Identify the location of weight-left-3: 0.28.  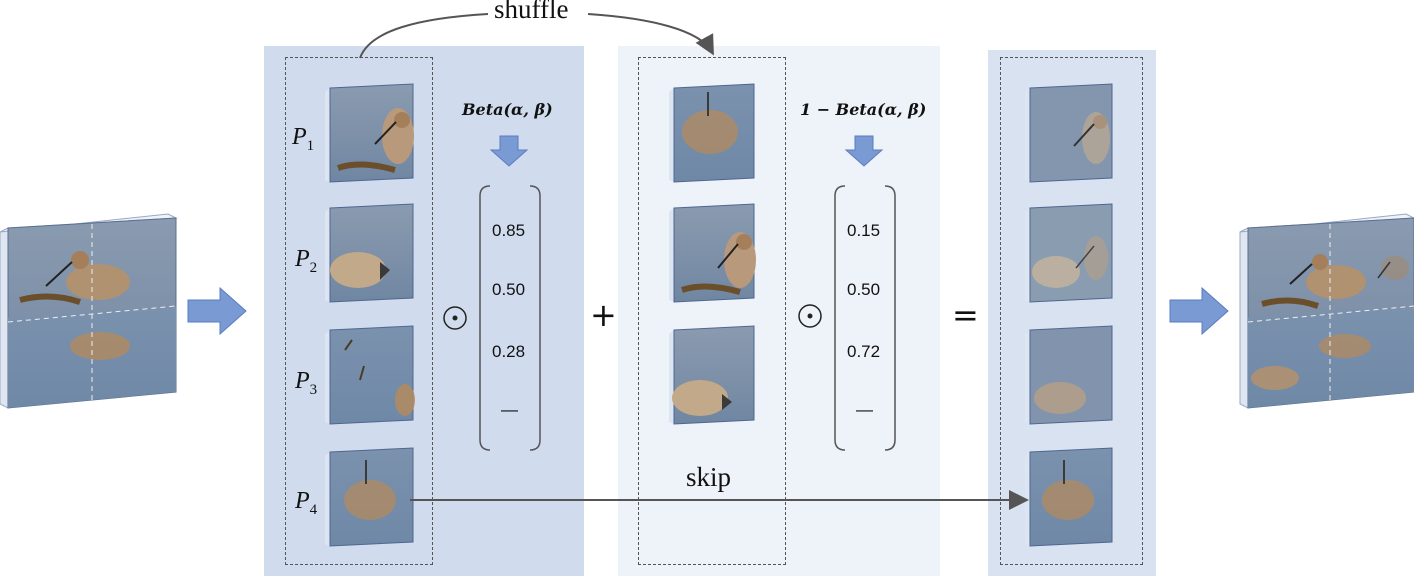
(509, 351).